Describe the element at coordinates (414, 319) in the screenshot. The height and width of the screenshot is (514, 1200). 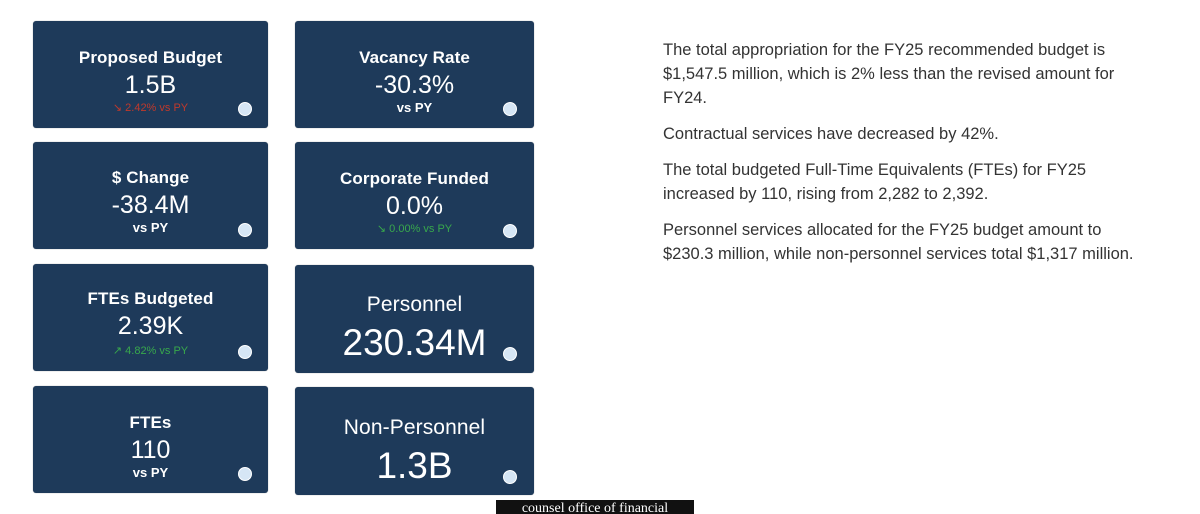
I see `card-personnel: Personnel 230.34M` at that location.